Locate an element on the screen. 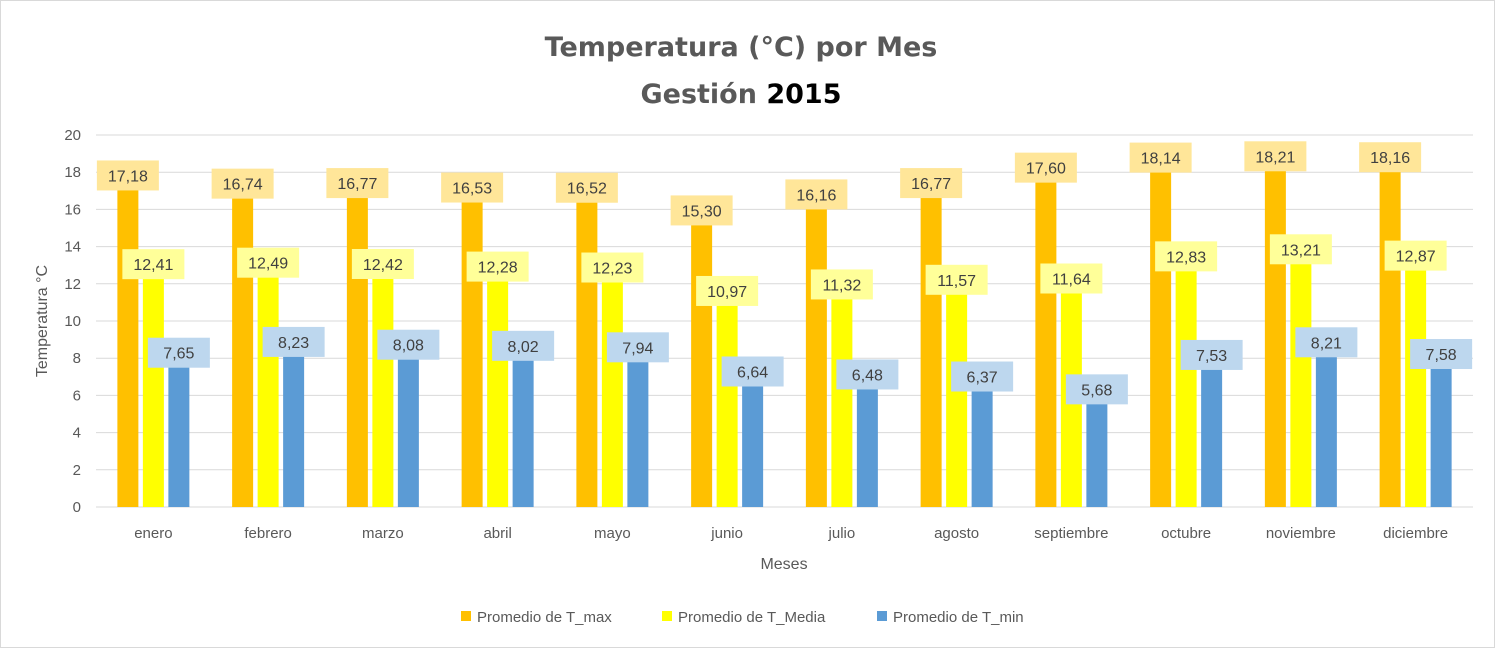 The image size is (1495, 649). y-tick-label: 14 is located at coordinates (72, 247).